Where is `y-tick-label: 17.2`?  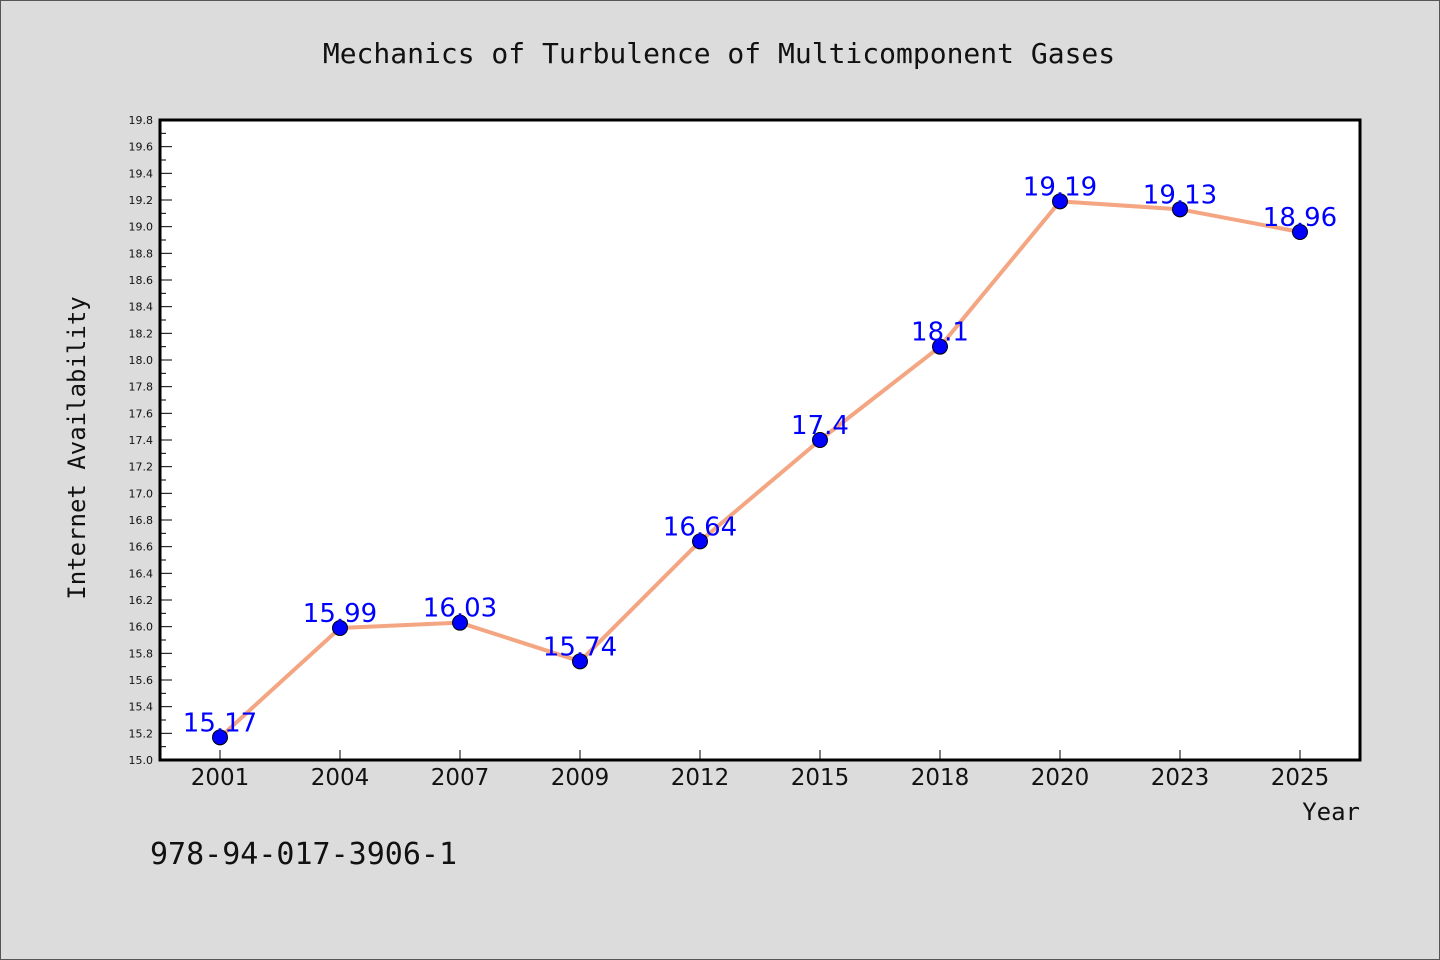
y-tick-label: 17.2 is located at coordinates (141, 467).